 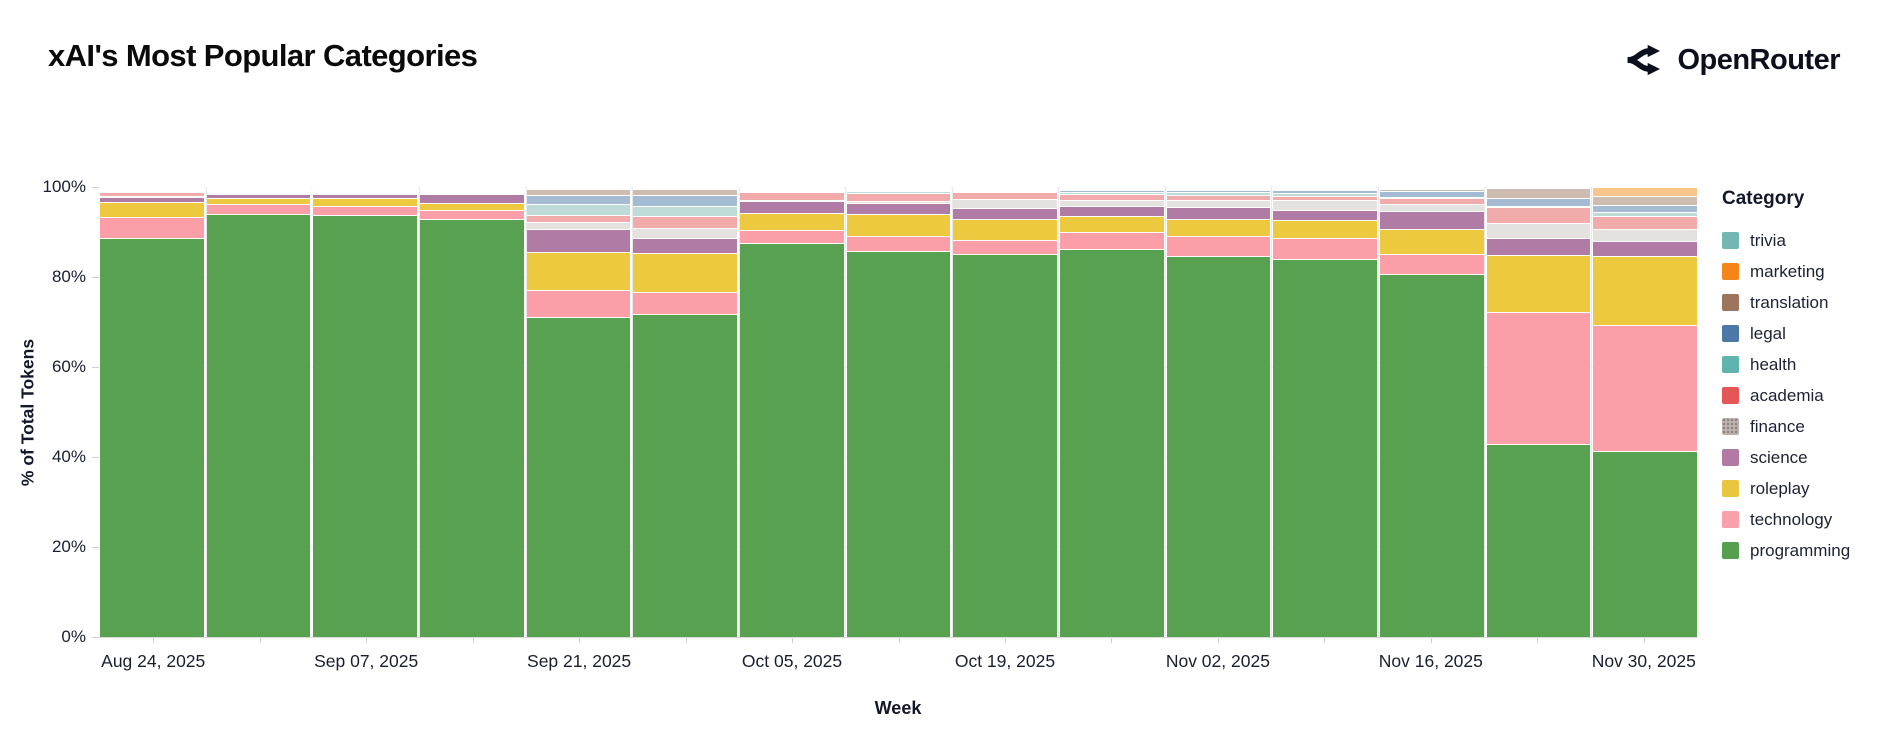 I want to click on legend-item-programming: programming, so click(x=1786, y=550).